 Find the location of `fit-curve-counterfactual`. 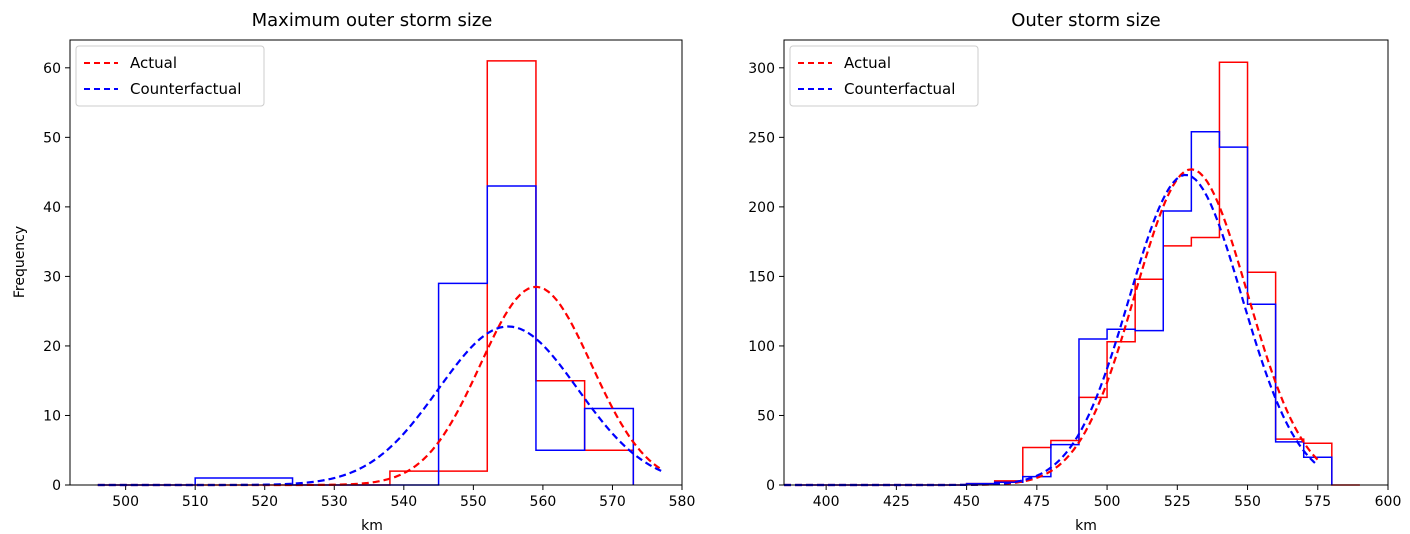

fit-curve-counterfactual is located at coordinates (379, 406).